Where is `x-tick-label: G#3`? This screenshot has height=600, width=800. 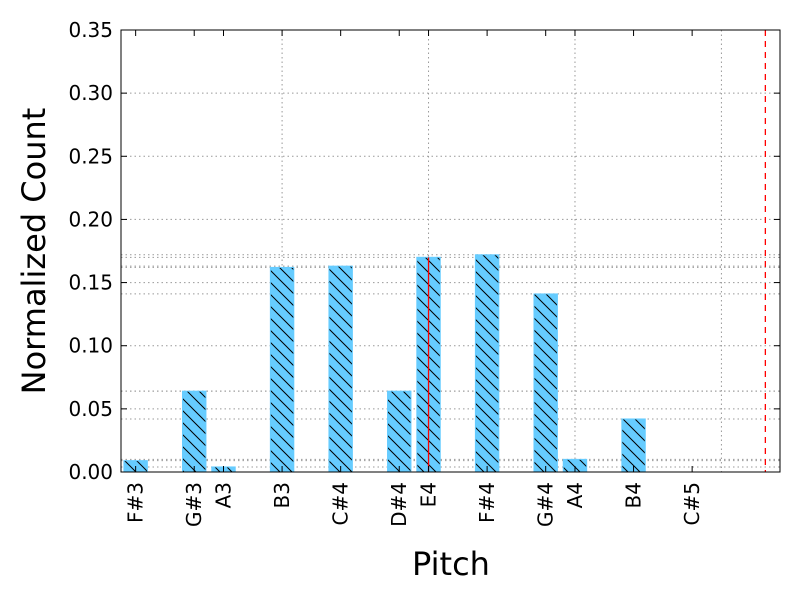
x-tick-label: G#3 is located at coordinates (194, 504).